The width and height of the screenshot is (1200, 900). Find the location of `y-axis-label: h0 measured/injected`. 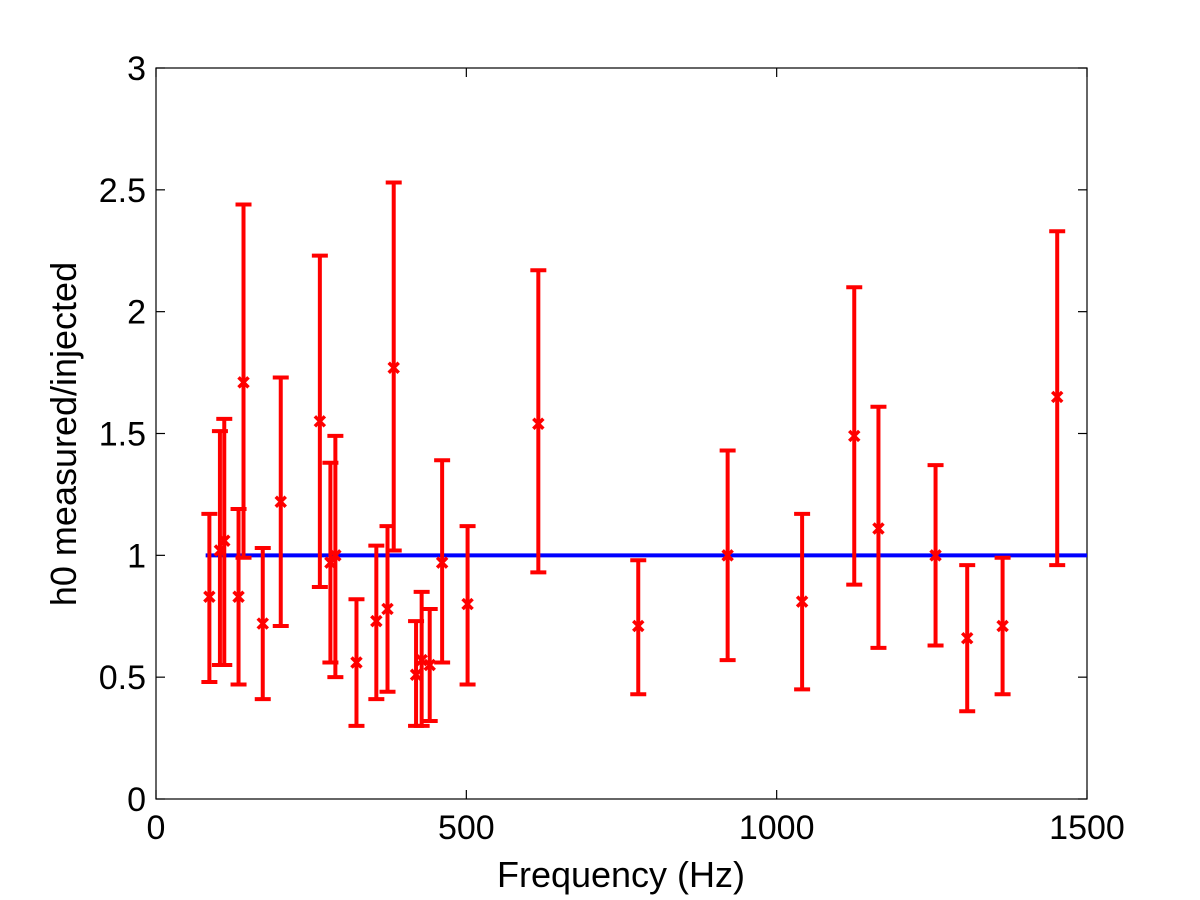

y-axis-label: h0 measured/injected is located at coordinates (63, 434).